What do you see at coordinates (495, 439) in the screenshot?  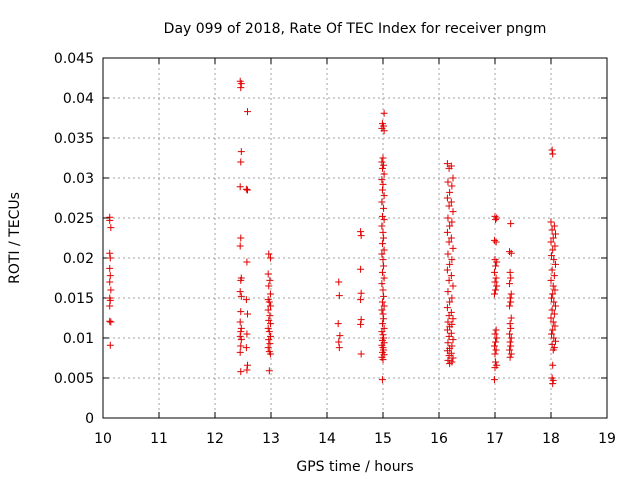 I see `x-tick-label: 17` at bounding box center [495, 439].